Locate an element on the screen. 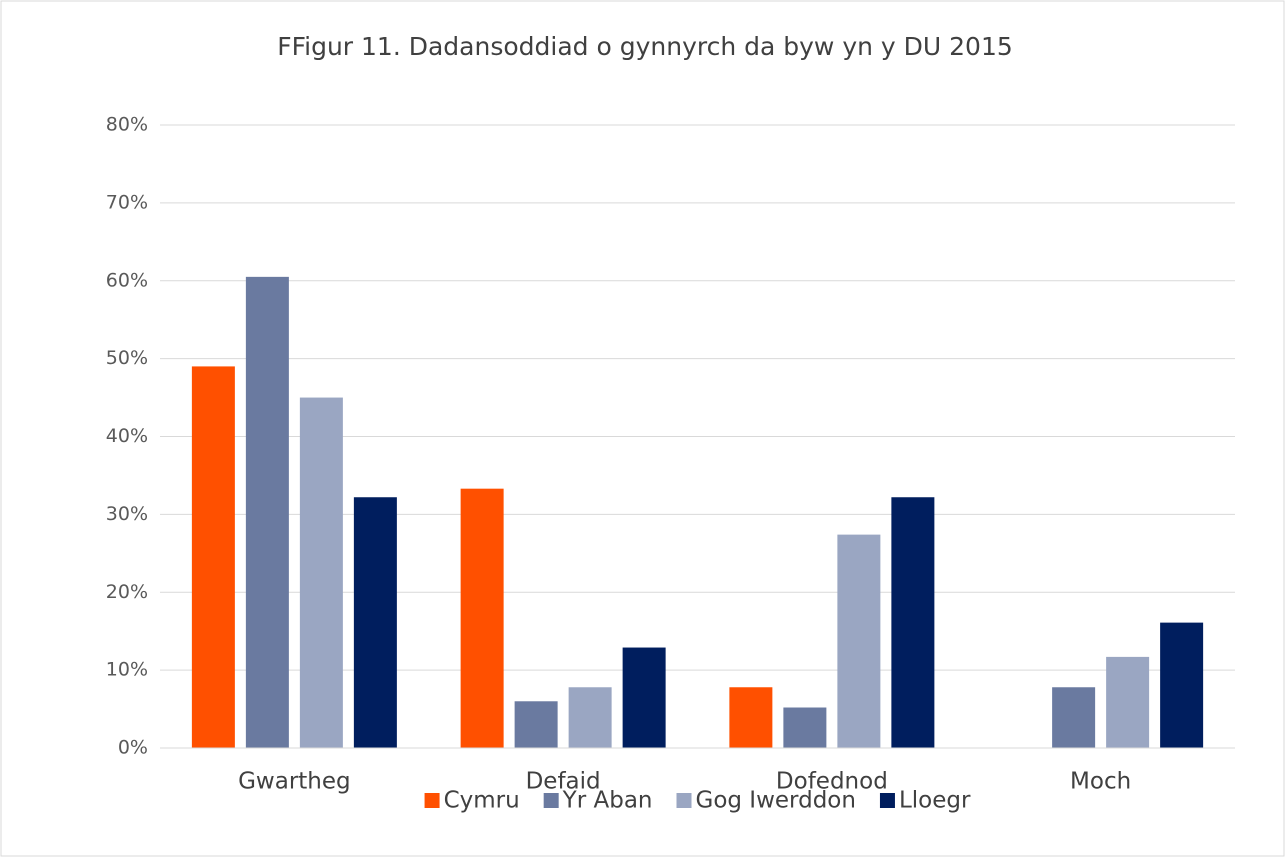 The image size is (1285, 857). y-tick-label: 70% is located at coordinates (127, 202).